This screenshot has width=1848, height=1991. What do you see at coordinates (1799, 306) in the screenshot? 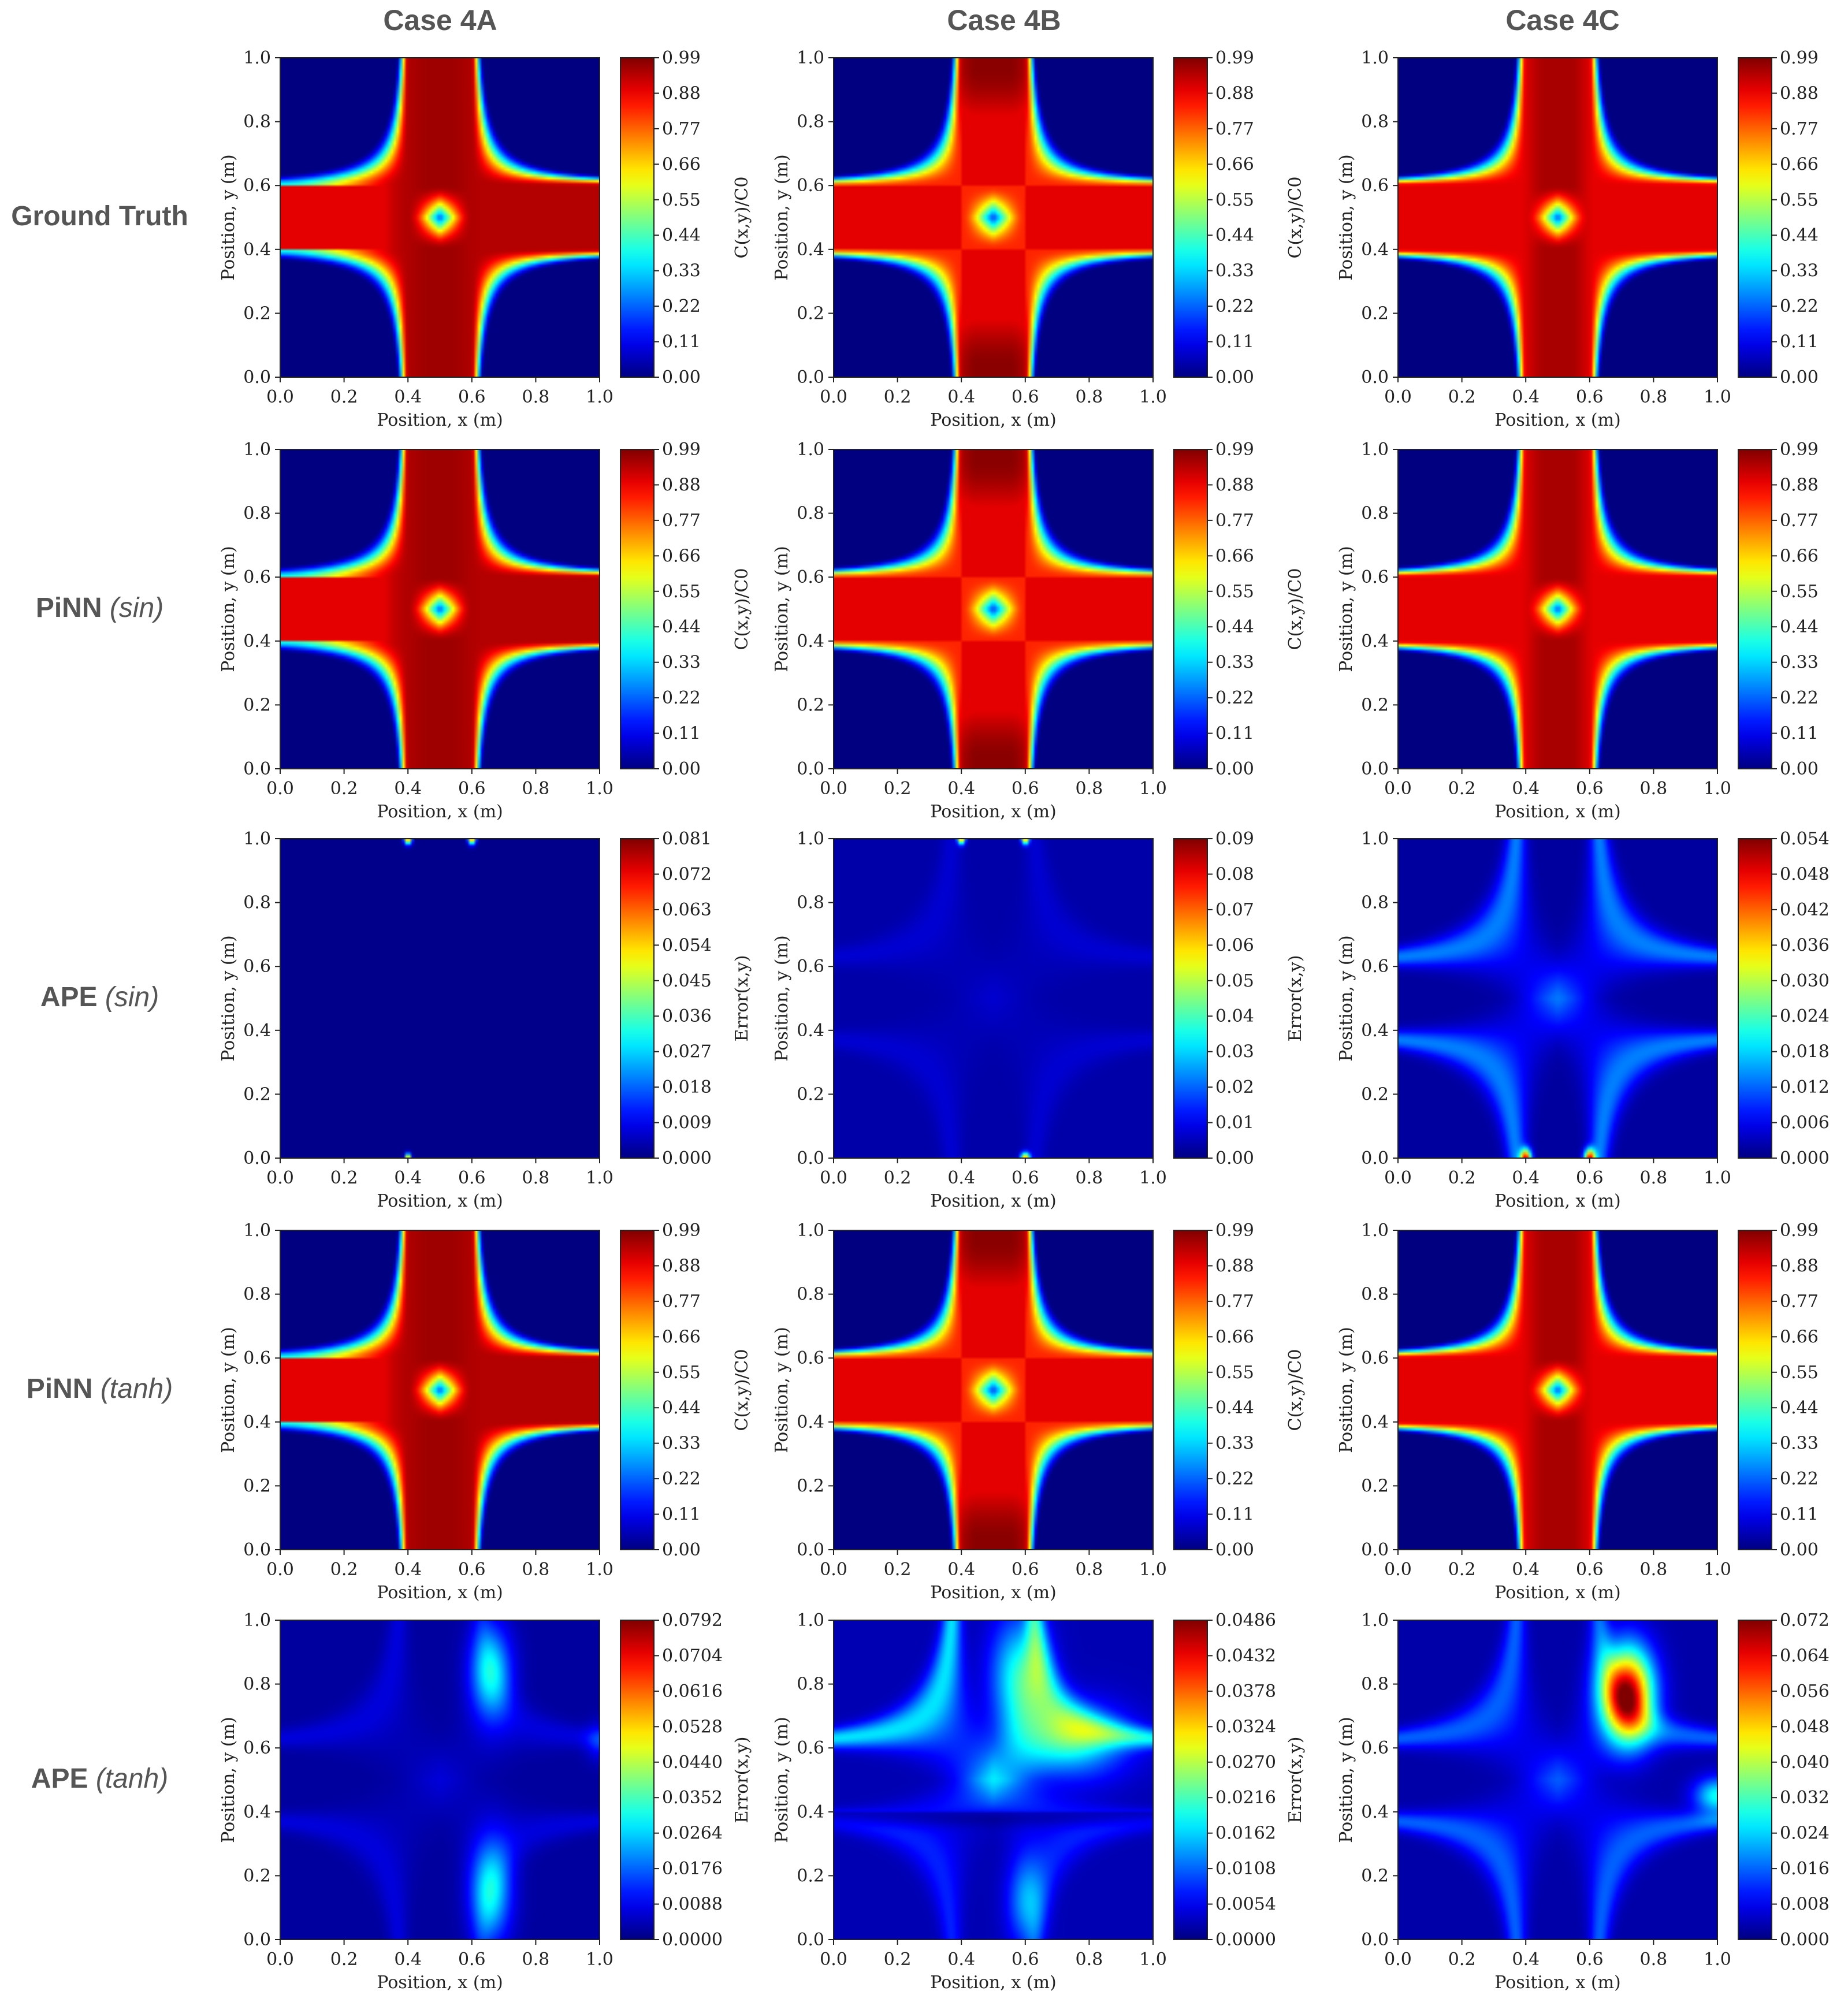
I see `colorbar-tick-label: 0.22` at bounding box center [1799, 306].